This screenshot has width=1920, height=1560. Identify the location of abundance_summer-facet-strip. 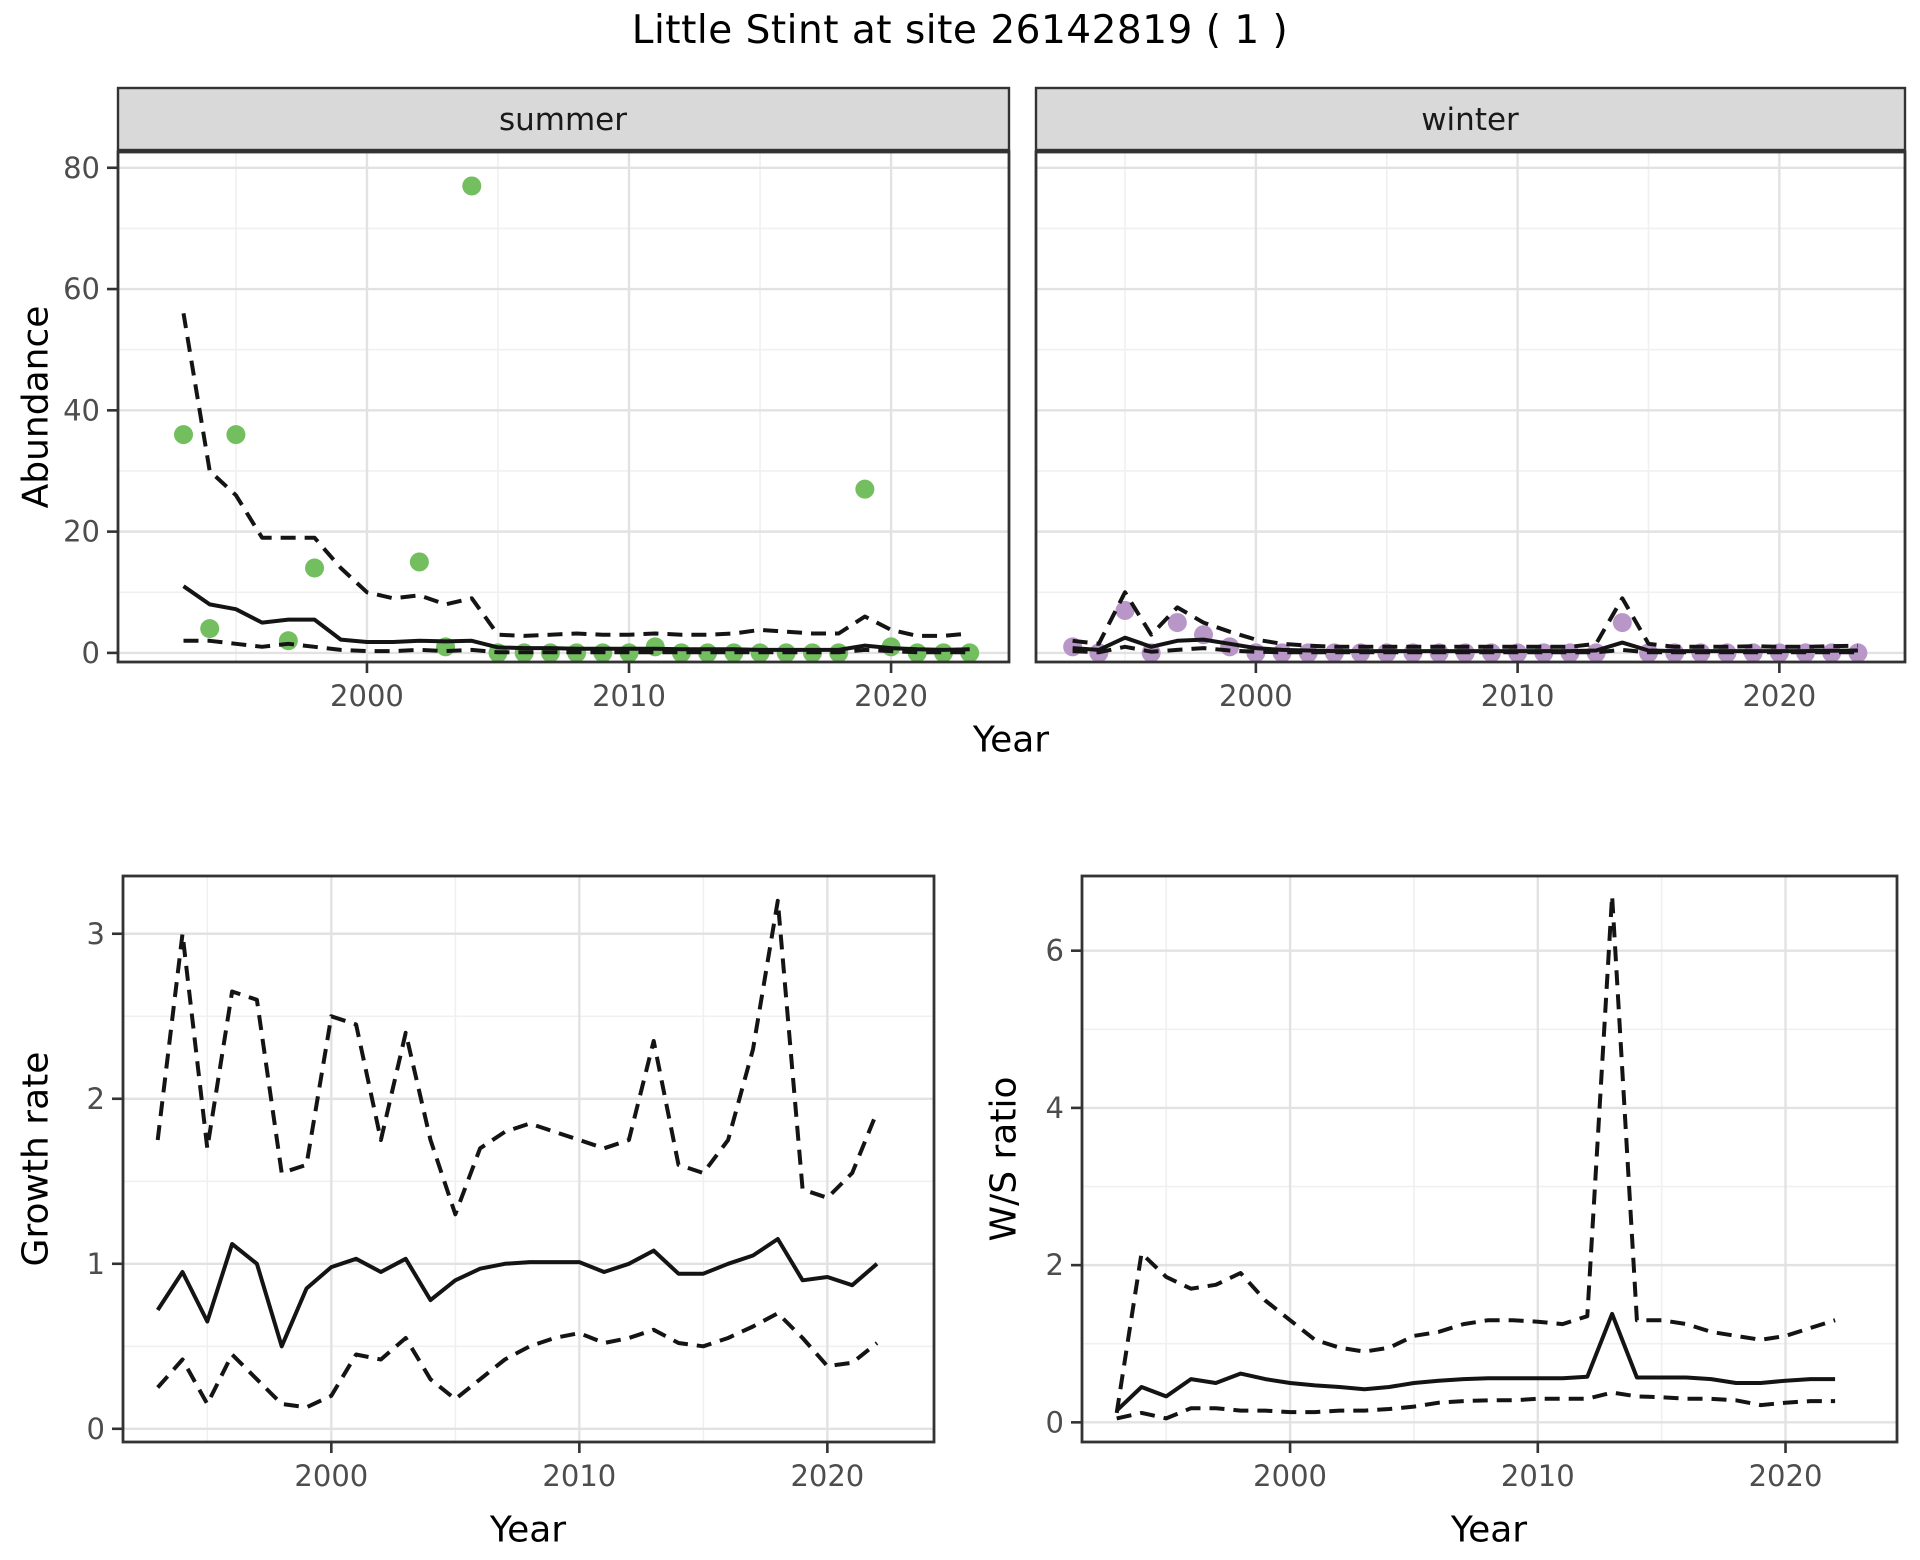
(563, 119).